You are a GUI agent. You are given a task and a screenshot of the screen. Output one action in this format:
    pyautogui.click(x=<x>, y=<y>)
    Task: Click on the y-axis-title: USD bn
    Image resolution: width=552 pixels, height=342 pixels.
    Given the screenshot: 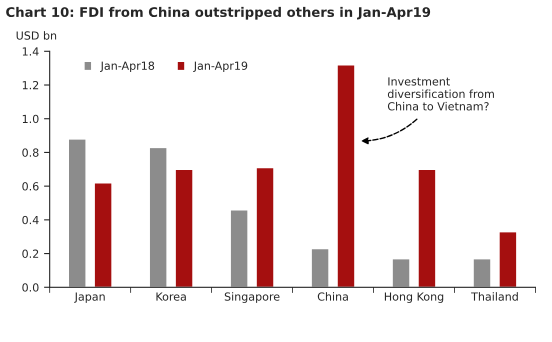 What is the action you would take?
    pyautogui.click(x=36, y=35)
    